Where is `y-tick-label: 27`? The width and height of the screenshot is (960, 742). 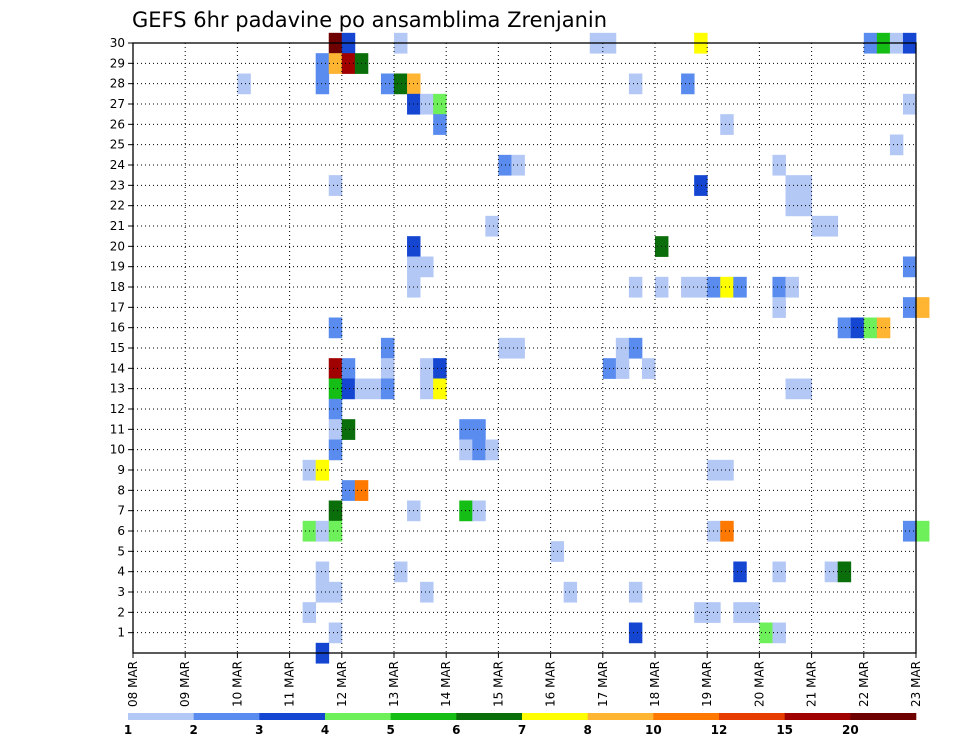
y-tick-label: 27 is located at coordinates (117, 104).